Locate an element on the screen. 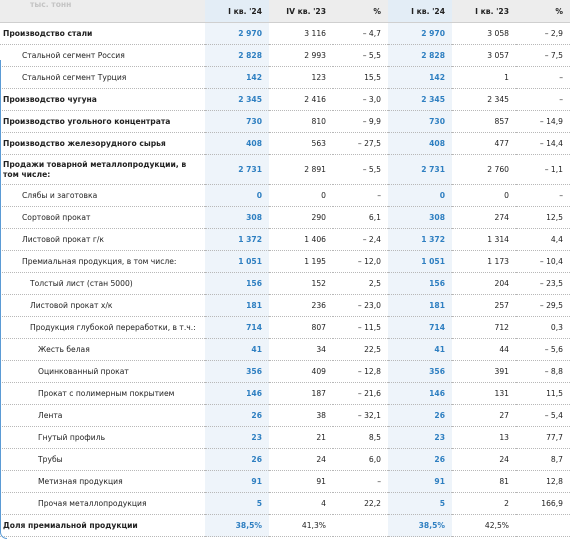 The width and height of the screenshot is (570, 539). row-label: Производство чугуна is located at coordinates (102, 99).